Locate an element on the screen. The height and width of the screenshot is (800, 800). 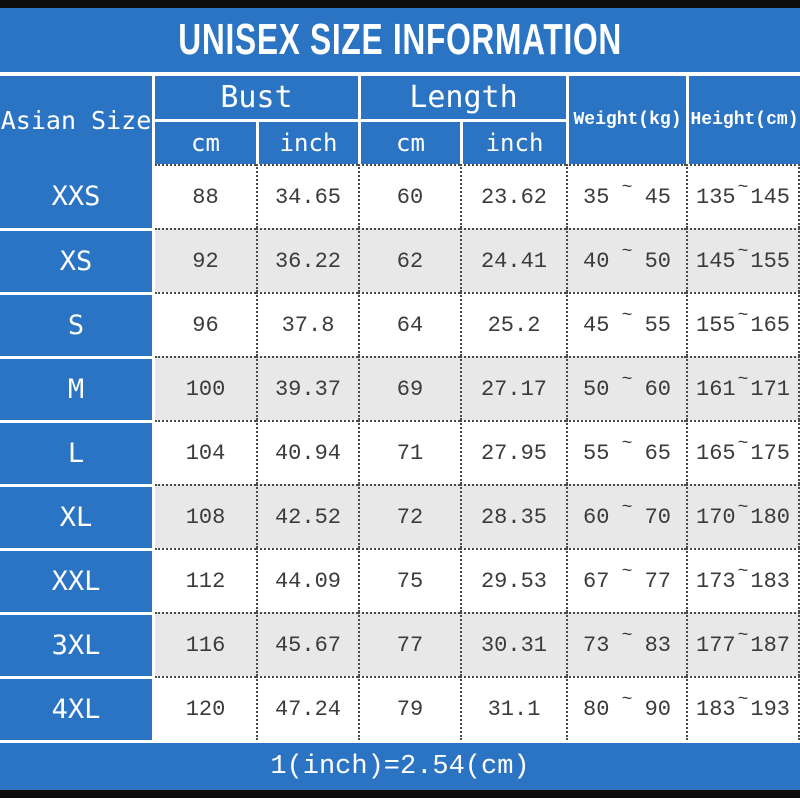
subheader-length-inch: inch is located at coordinates (513, 143).